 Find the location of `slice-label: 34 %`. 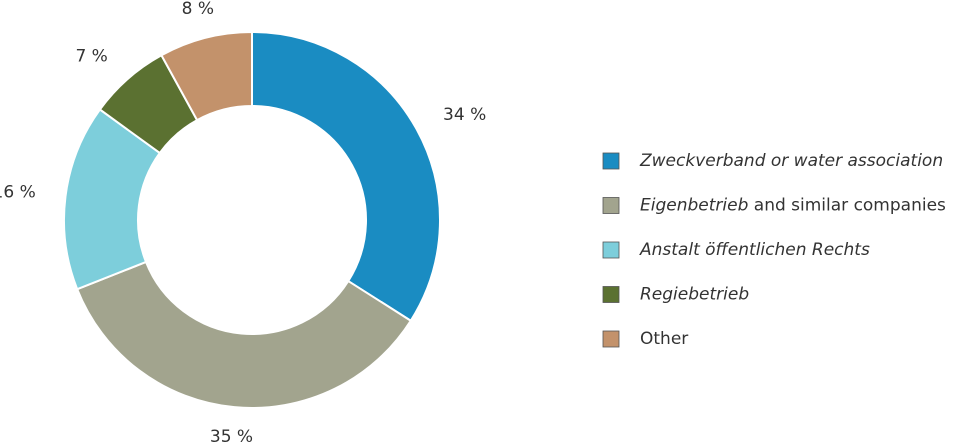

slice-label: 34 % is located at coordinates (464, 115).